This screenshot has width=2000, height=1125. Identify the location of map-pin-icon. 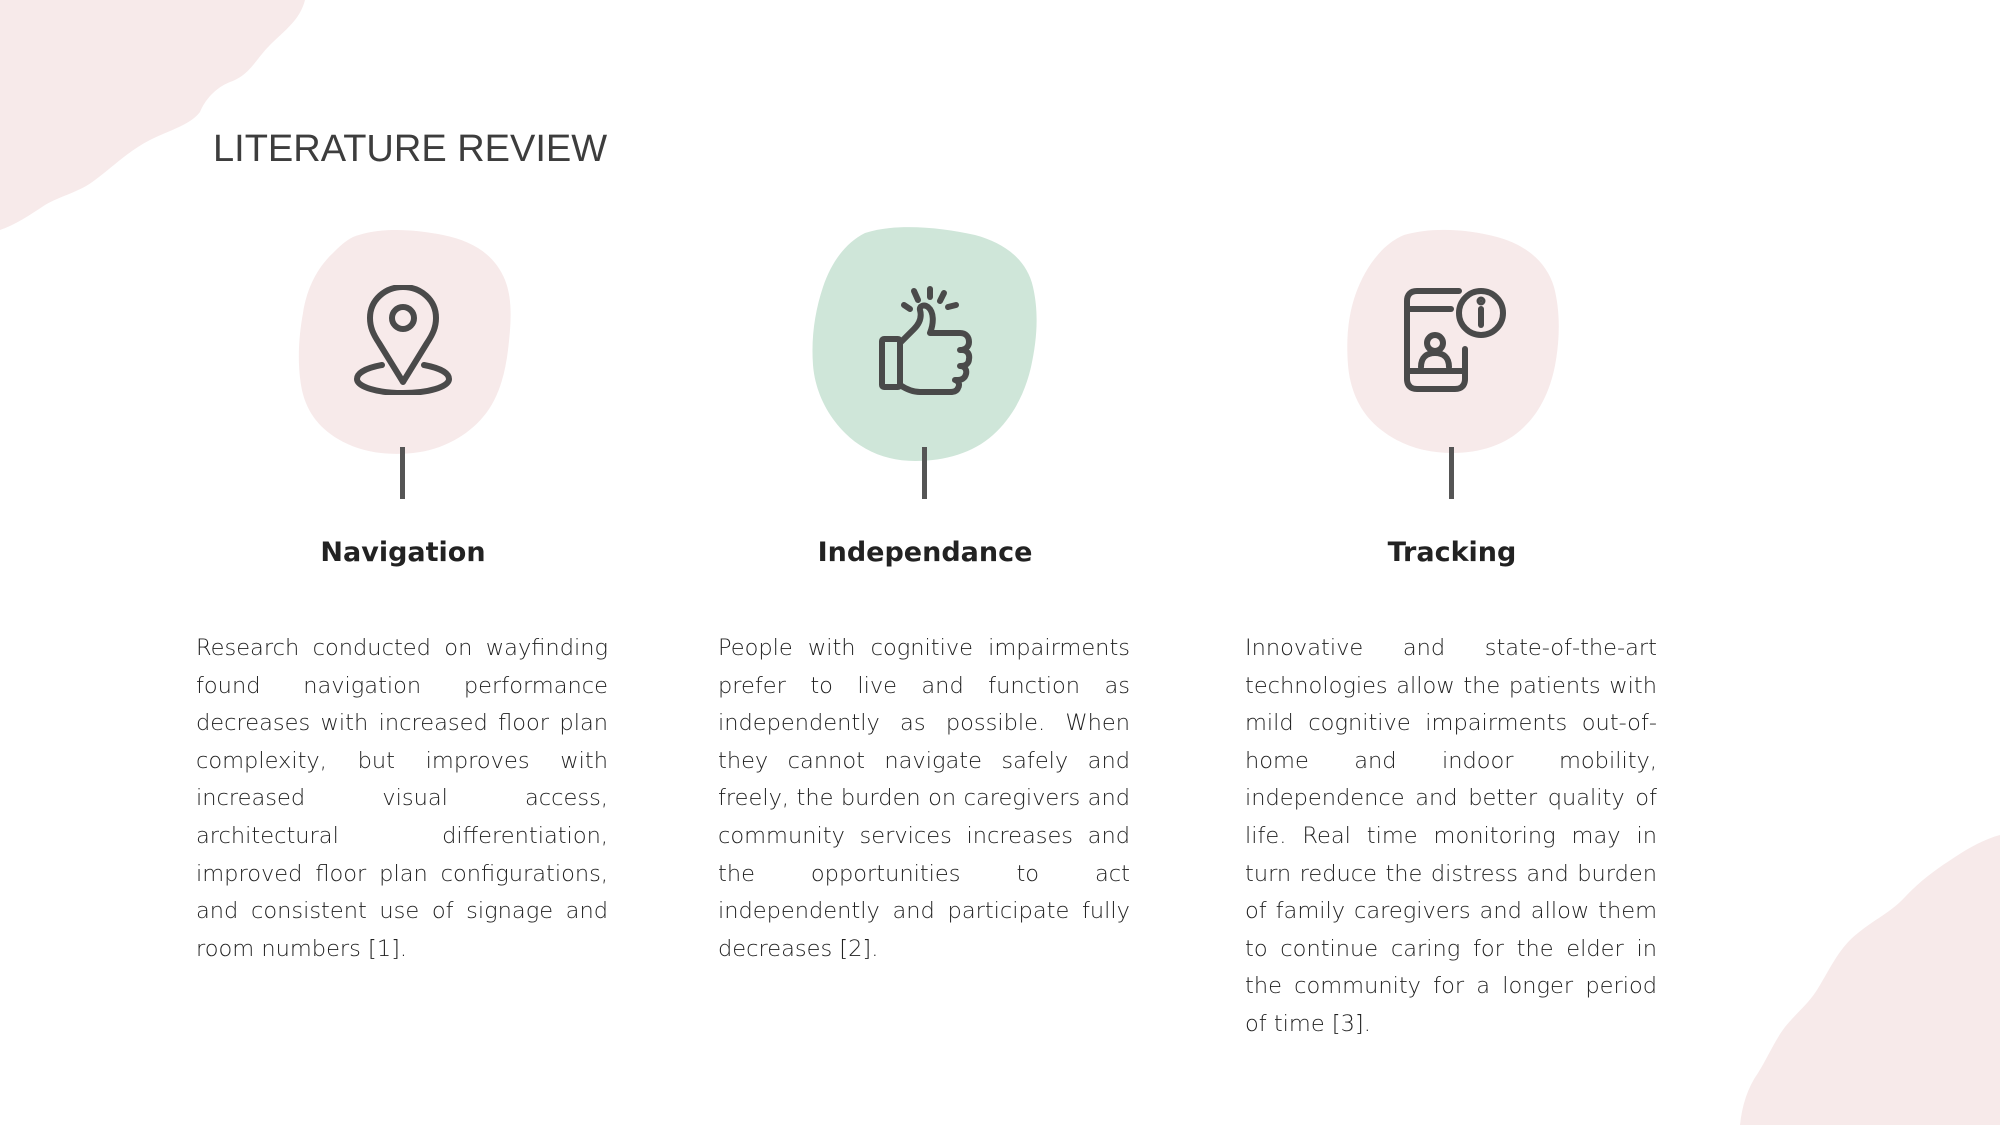
(403, 340).